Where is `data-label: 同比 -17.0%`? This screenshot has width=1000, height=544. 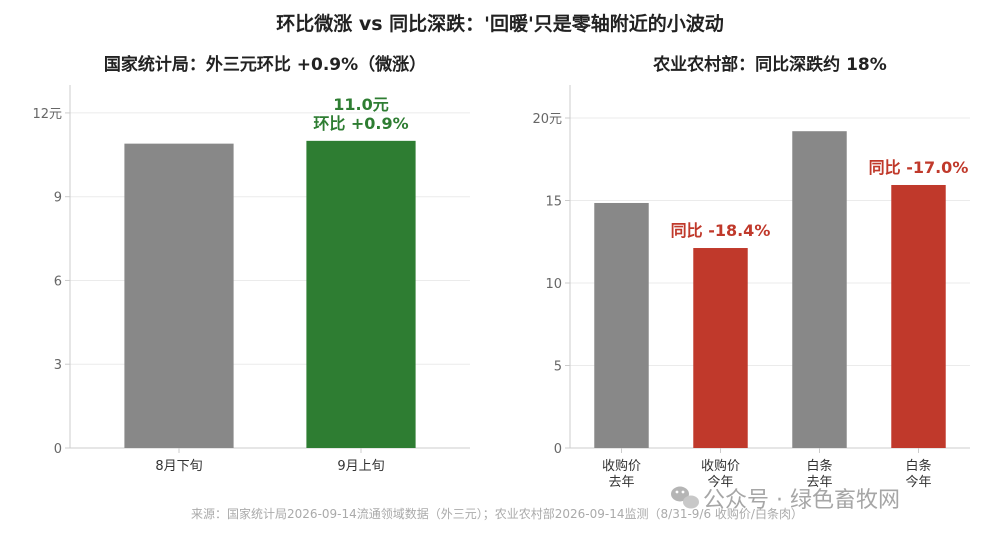
data-label: 同比 -17.0% is located at coordinates (919, 167).